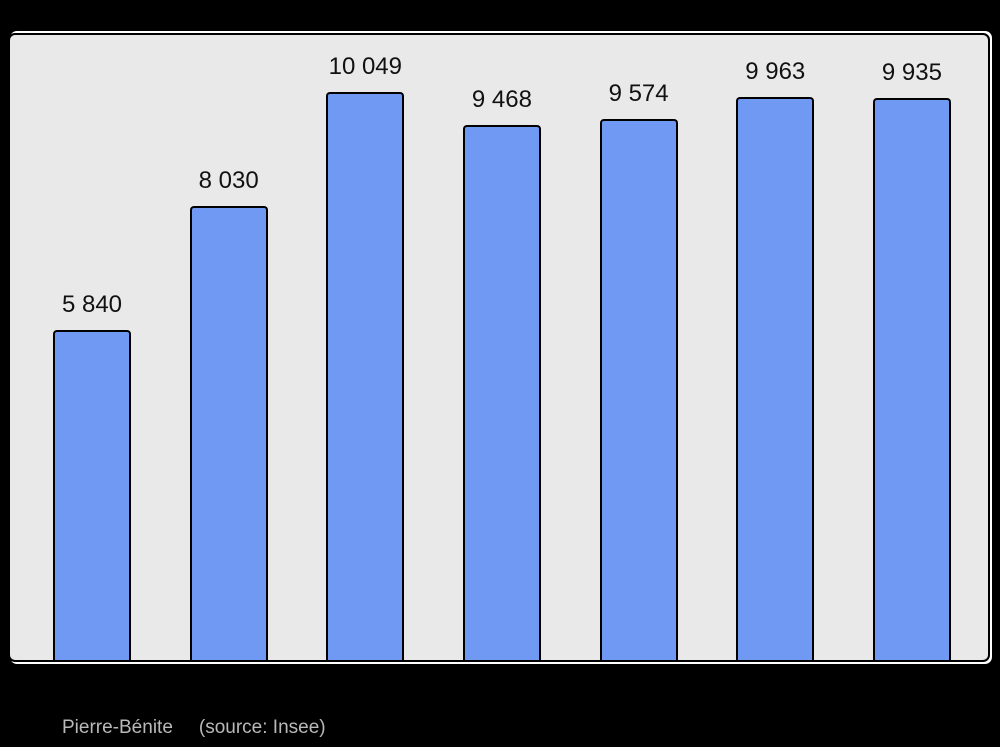  Describe the element at coordinates (262, 727) in the screenshot. I see `caption-source-label: (source: Insee)` at that location.